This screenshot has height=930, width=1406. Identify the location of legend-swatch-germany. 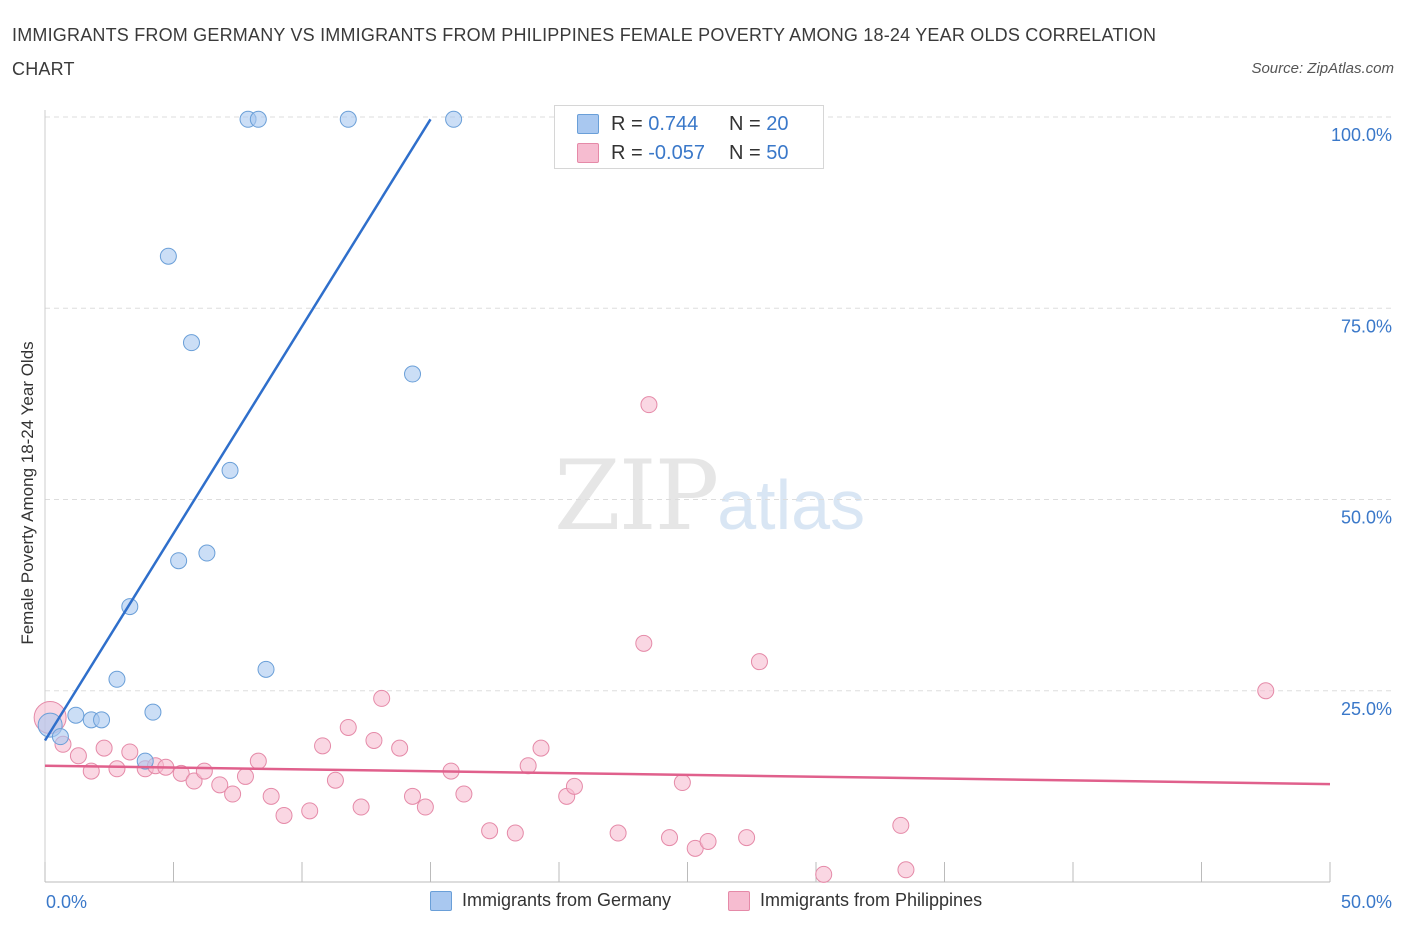
(588, 124).